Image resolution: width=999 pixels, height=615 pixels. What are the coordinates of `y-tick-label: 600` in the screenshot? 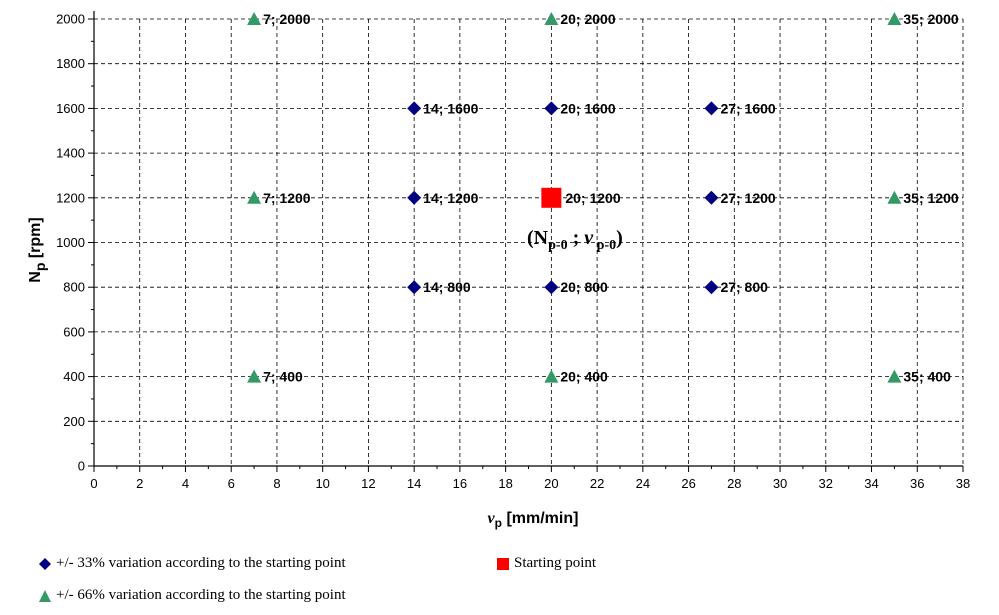 It's located at (74, 331).